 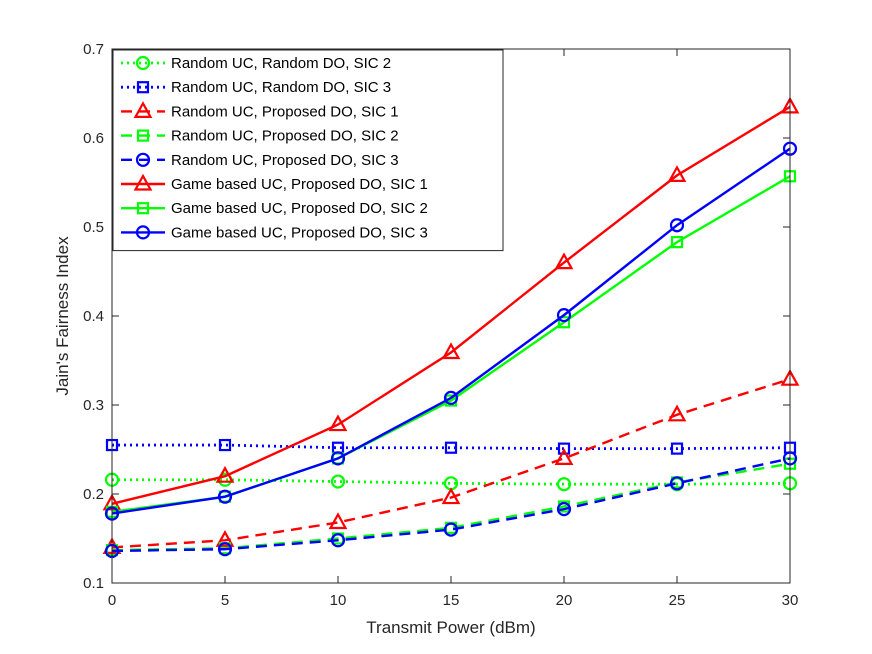 I want to click on legend-label: Random UC, Proposed DO, SIC 1, so click(x=285, y=111).